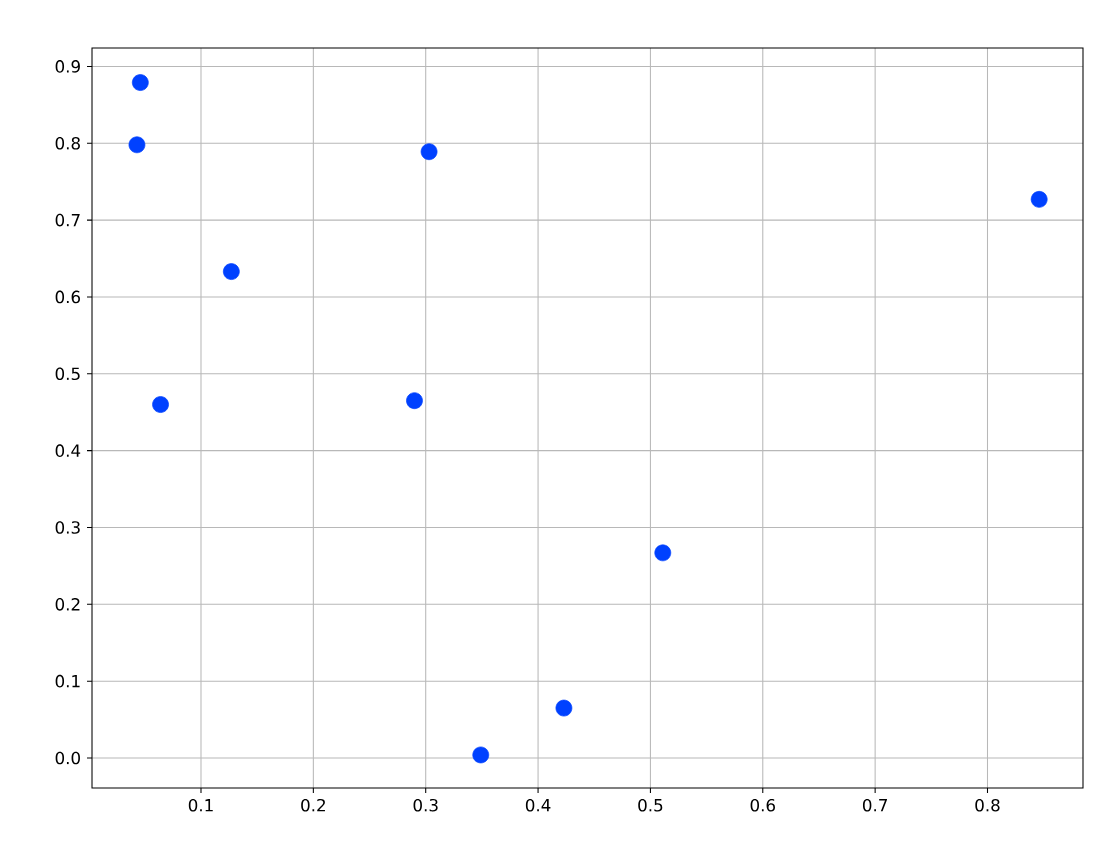 Image resolution: width=1116 pixels, height=868 pixels. I want to click on x-tick-label: 0.8, so click(987, 805).